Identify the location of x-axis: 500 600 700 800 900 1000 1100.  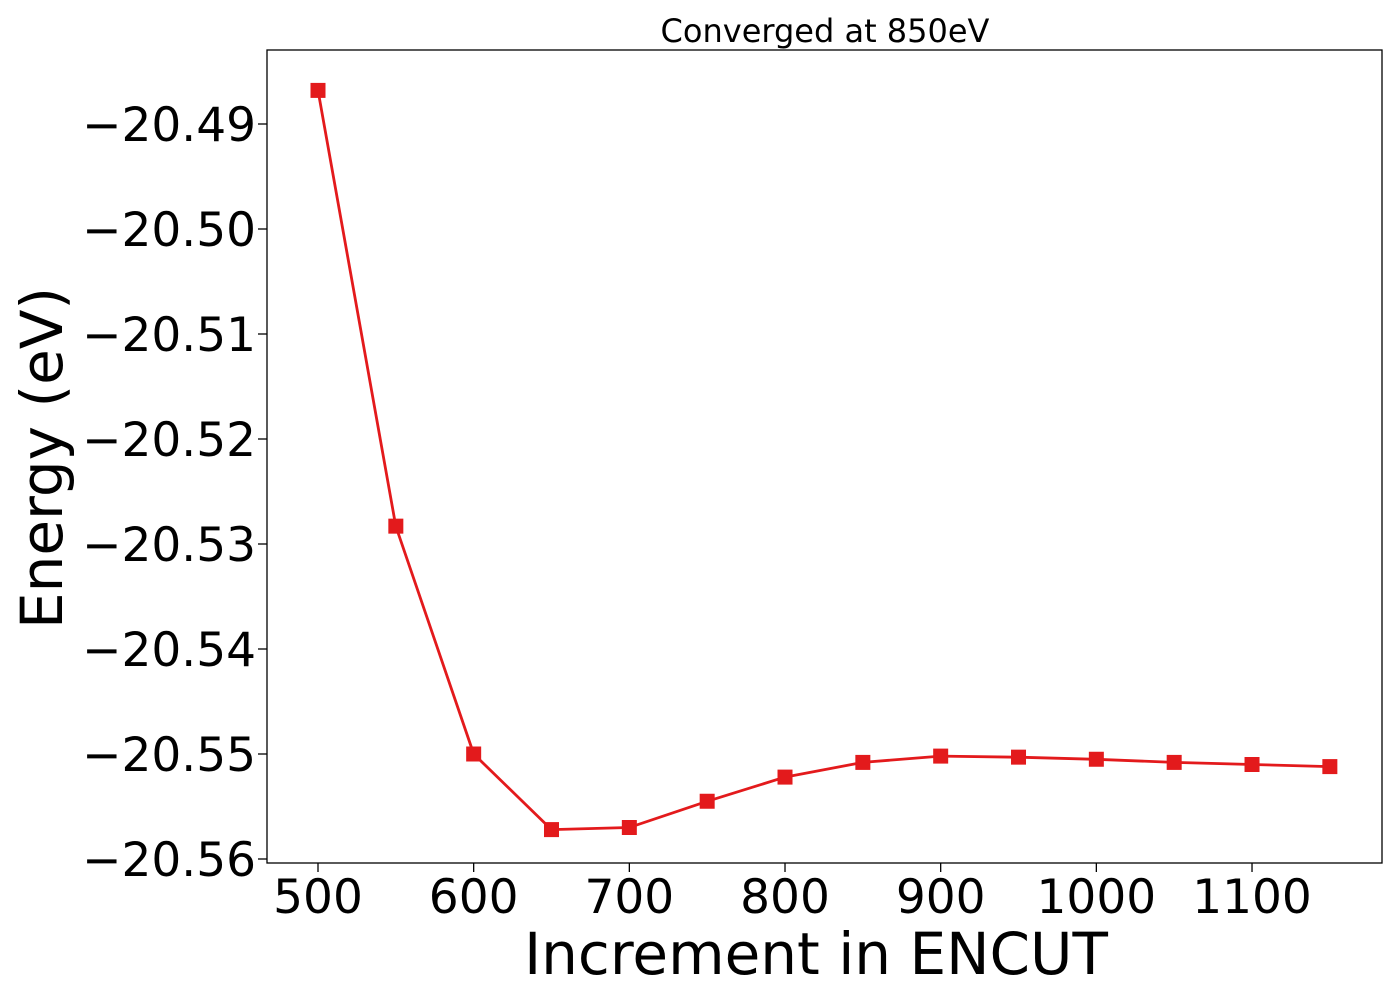
(792, 894).